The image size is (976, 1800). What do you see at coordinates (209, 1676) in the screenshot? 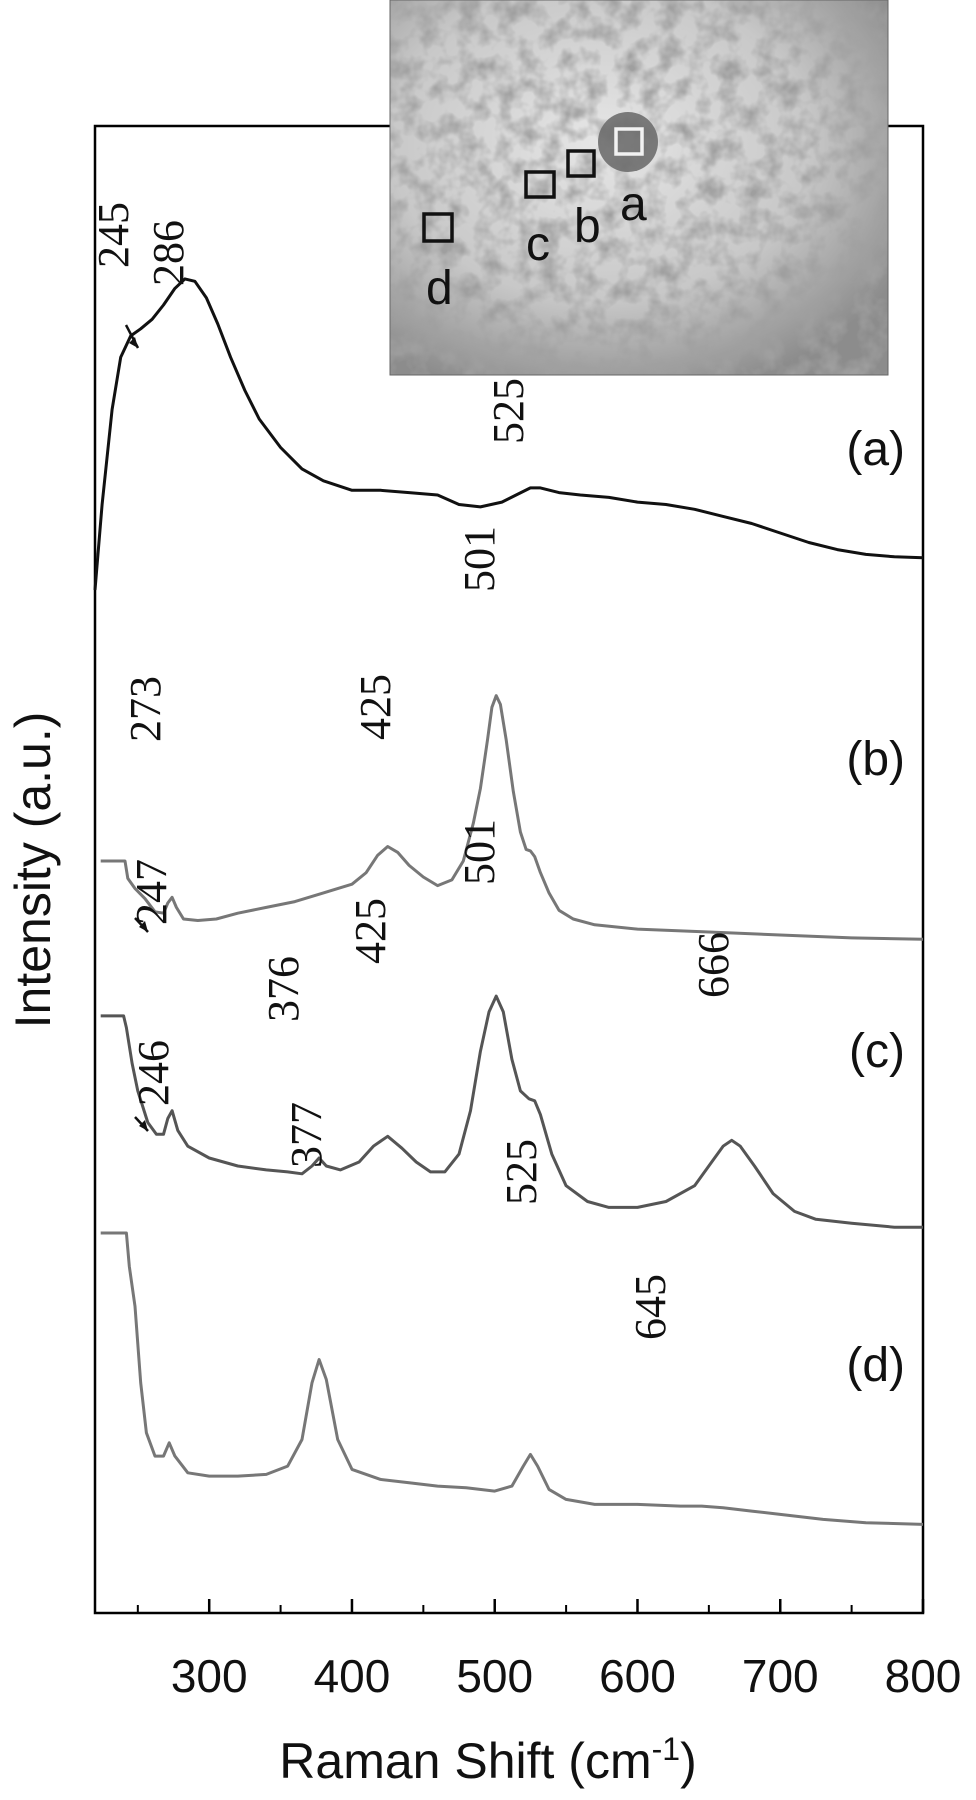
I see `x-tick-label: 300` at bounding box center [209, 1676].